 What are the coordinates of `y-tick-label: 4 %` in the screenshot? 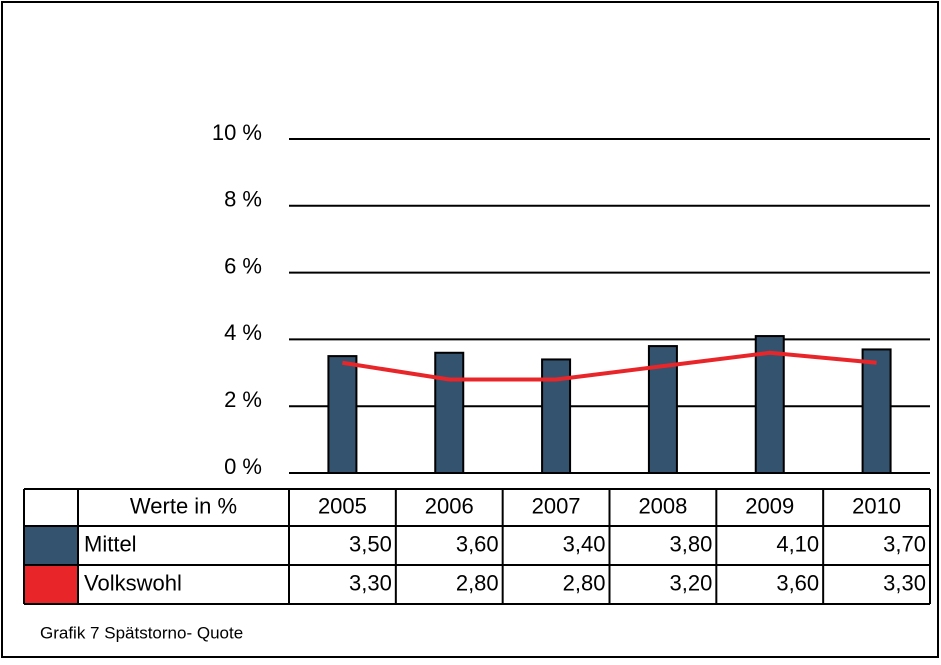 It's located at (243, 332).